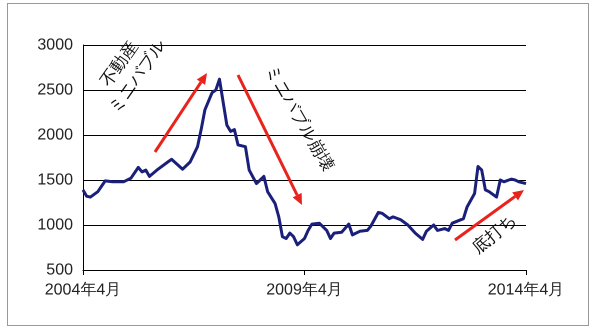 This screenshot has height=332, width=600. Describe the element at coordinates (55, 45) in the screenshot. I see `y-tick-label: 3000` at that location.